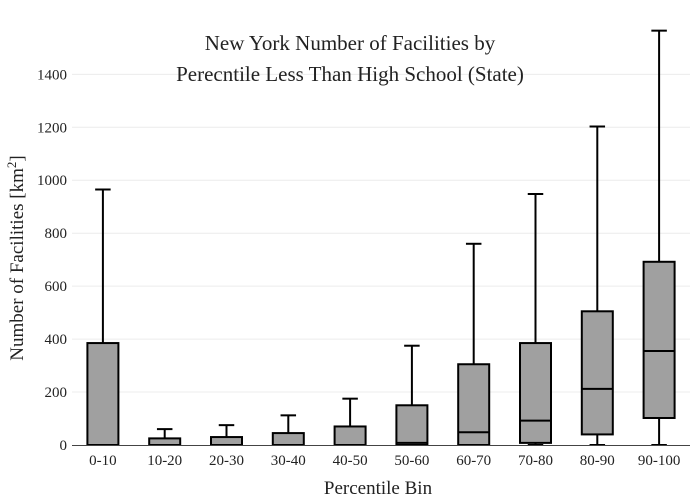 Image resolution: width=700 pixels, height=500 pixels. Describe the element at coordinates (11, 165) in the screenshot. I see `y-axis-title-sup: 2` at that location.